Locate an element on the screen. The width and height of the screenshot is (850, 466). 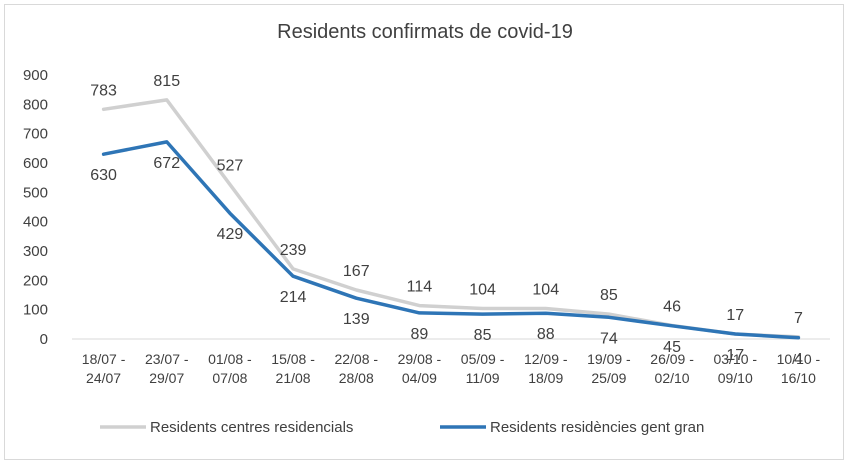
y-tick-label: 500 is located at coordinates (35, 192).